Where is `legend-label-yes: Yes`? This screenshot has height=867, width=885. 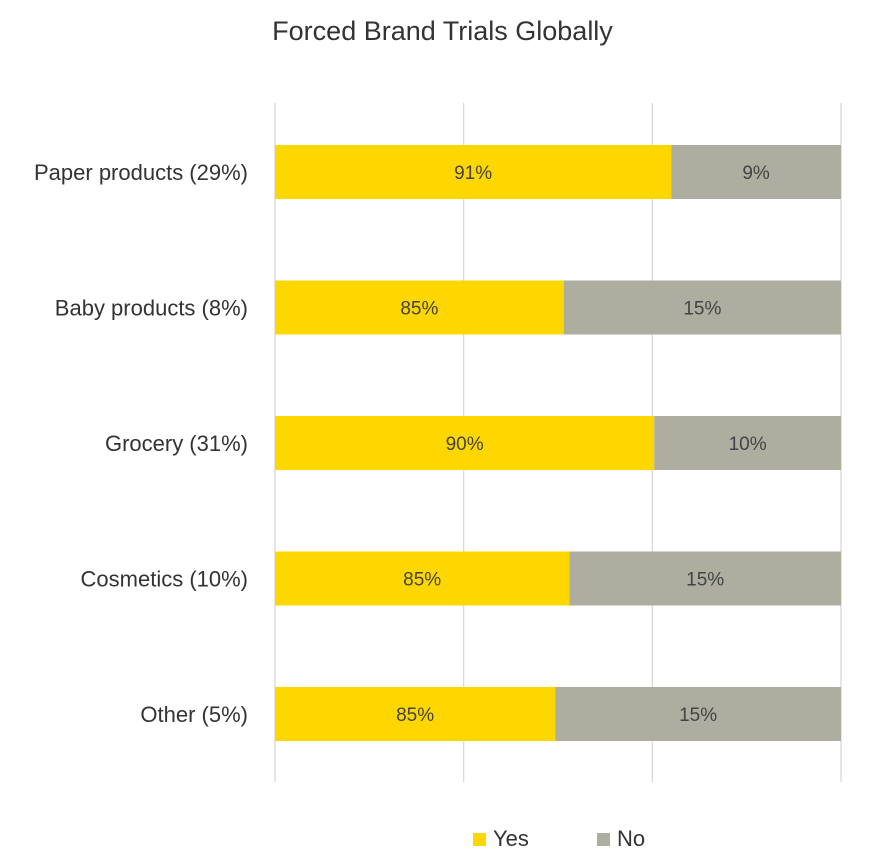 legend-label-yes: Yes is located at coordinates (511, 838).